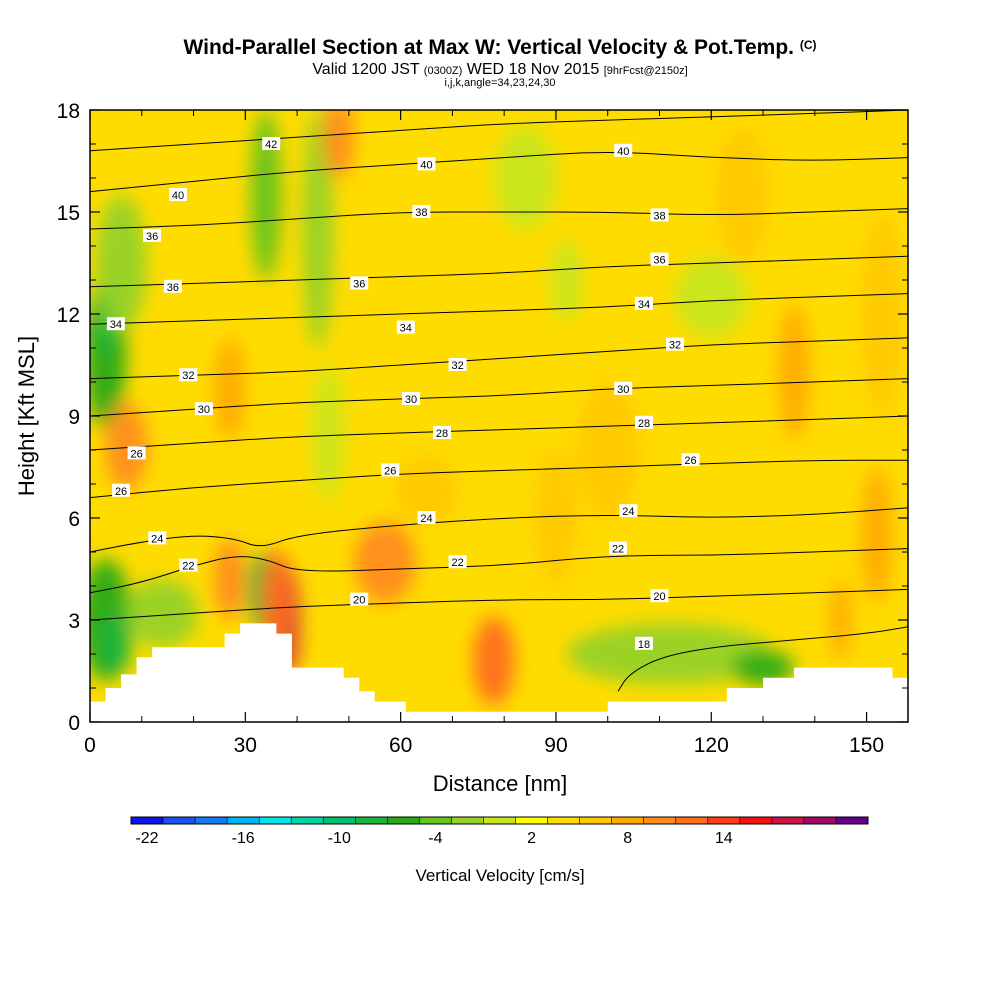 Image resolution: width=1000 pixels, height=1000 pixels. I want to click on colorbar: -22 -16 -10 -4 2 8 14, so click(499, 831).